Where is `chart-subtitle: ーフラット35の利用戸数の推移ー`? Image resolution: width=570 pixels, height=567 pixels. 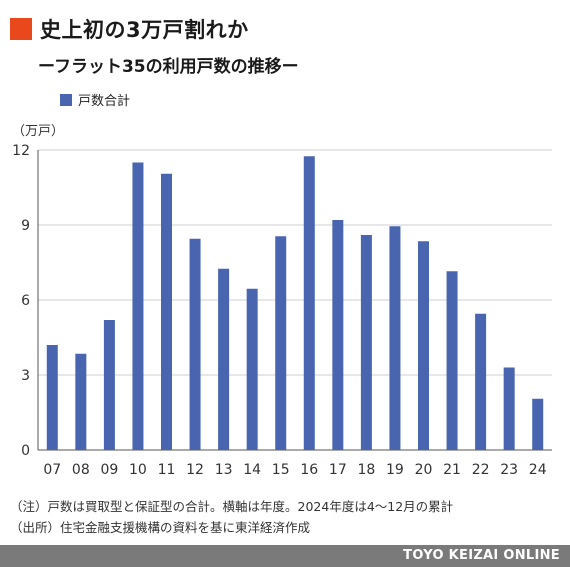
chart-subtitle: ーフラット35の利用戸数の推移ー is located at coordinates (168, 67).